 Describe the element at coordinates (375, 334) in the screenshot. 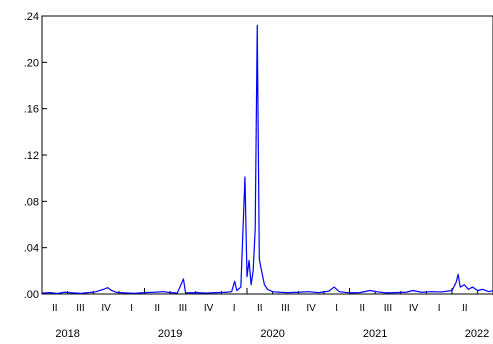

I see `year-label: 2021` at that location.